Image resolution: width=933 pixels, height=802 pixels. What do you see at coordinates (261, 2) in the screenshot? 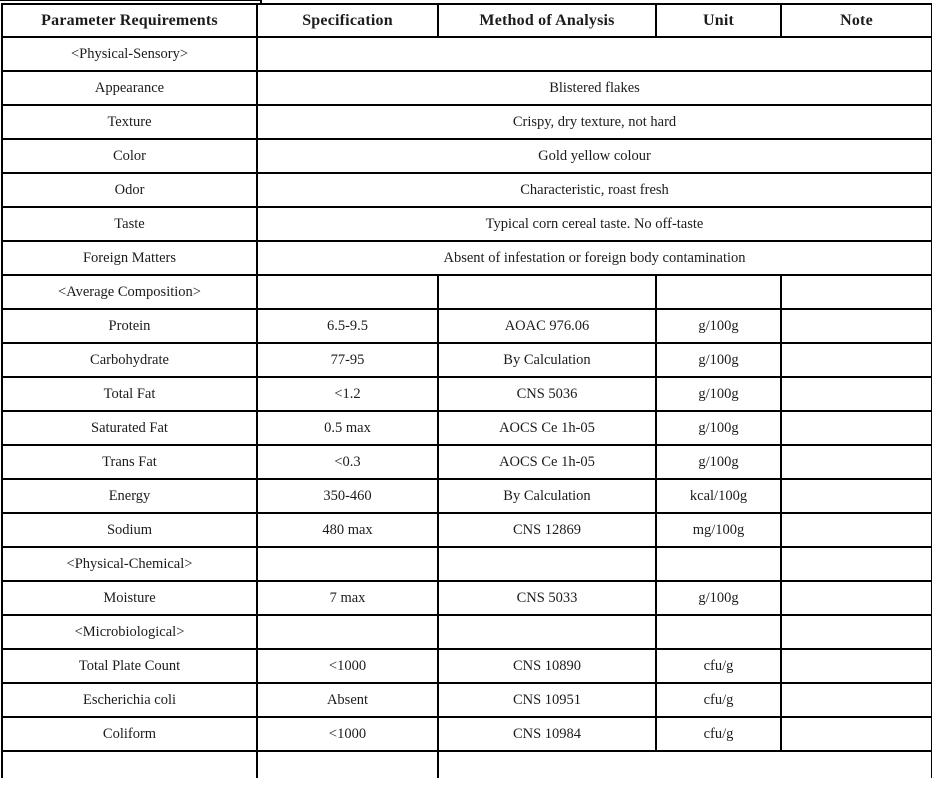
I see `cropped-row-divider-stub` at bounding box center [261, 2].